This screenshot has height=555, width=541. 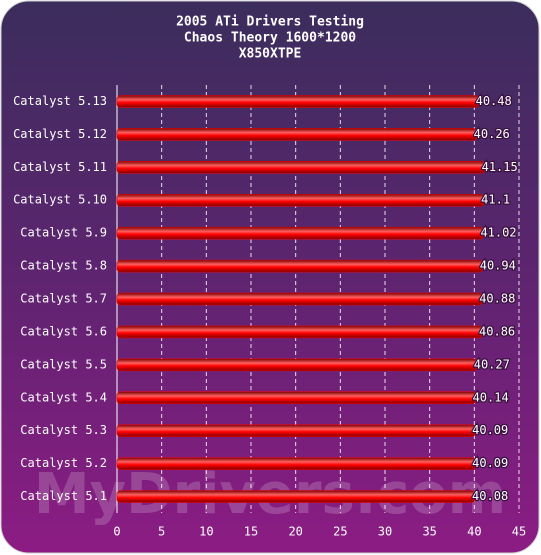 What do you see at coordinates (498, 266) in the screenshot?
I see `value-label: 40.94` at bounding box center [498, 266].